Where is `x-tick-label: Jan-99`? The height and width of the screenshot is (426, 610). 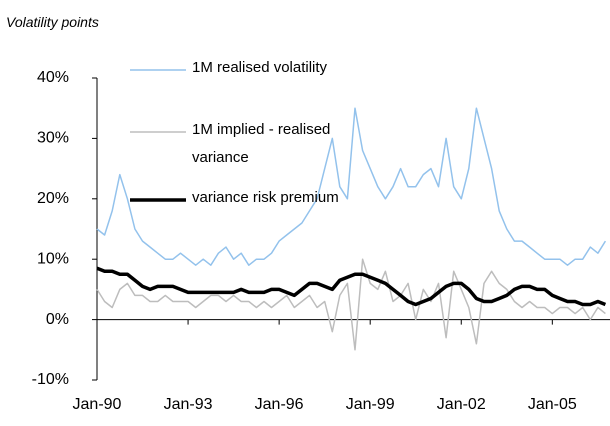 x-tick-label: Jan-99 is located at coordinates (370, 404).